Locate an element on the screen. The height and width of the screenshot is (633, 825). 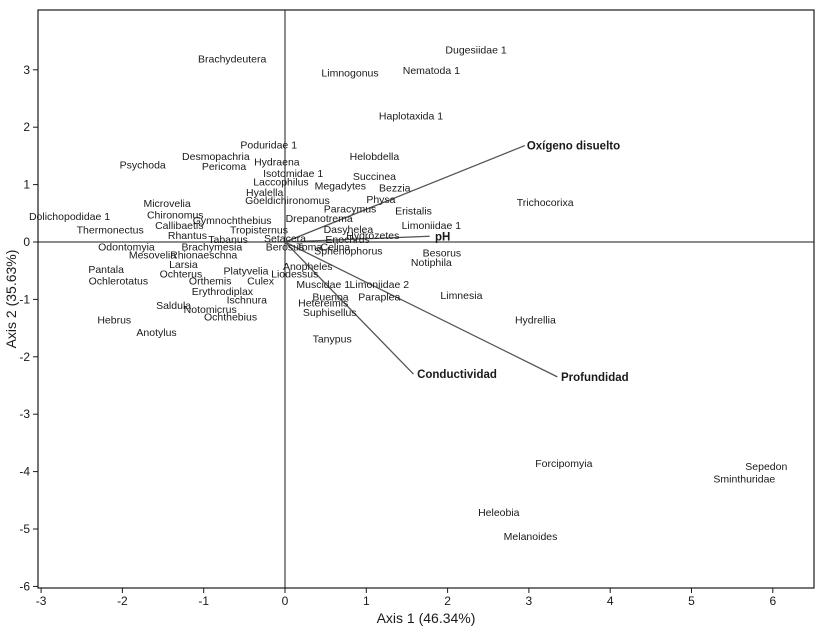
species-label-anotylus: Anotylus is located at coordinates (156, 333).